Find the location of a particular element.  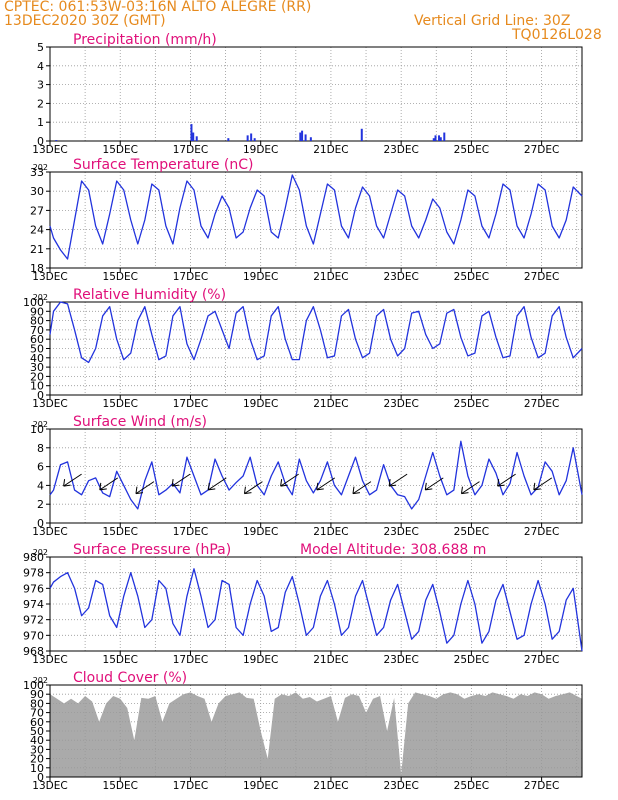

y-tick-label: 80 is located at coordinates (37, 703).